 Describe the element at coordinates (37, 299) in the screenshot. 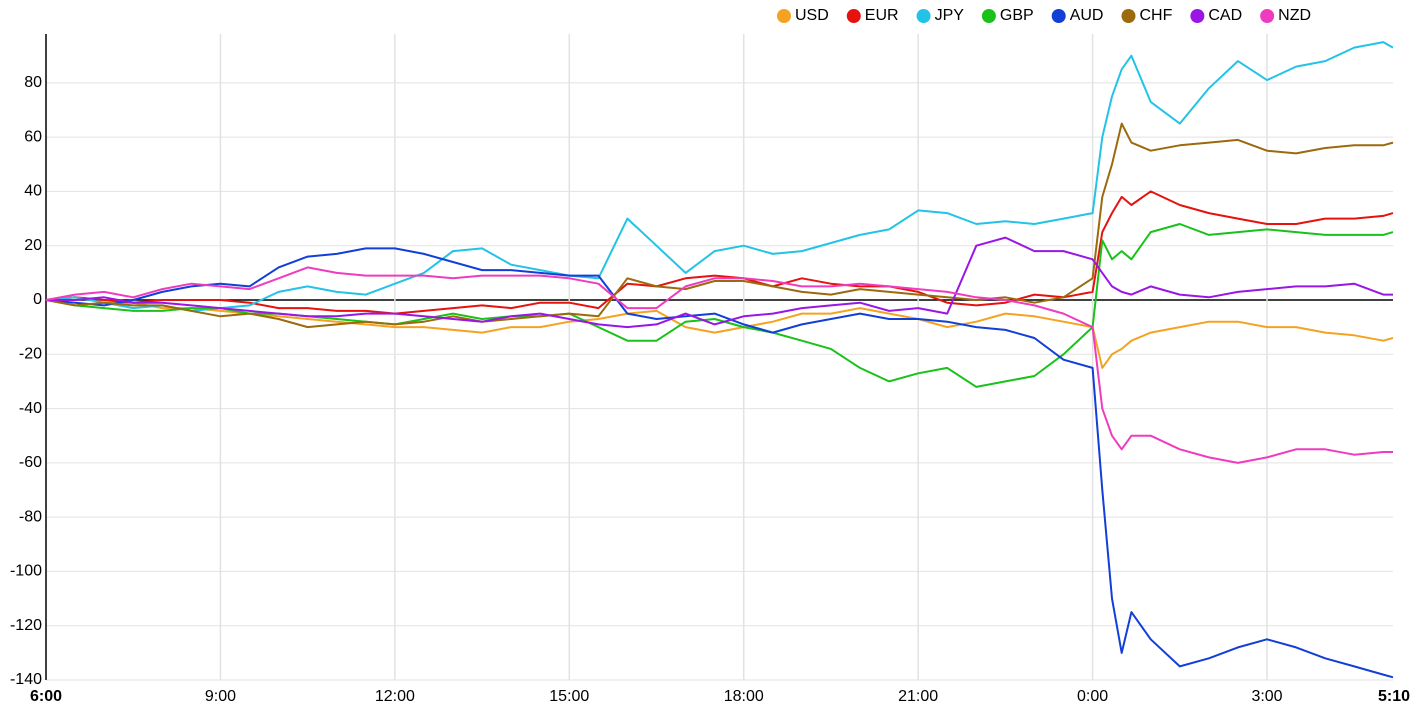

I see `y-tick-label: 0` at that location.